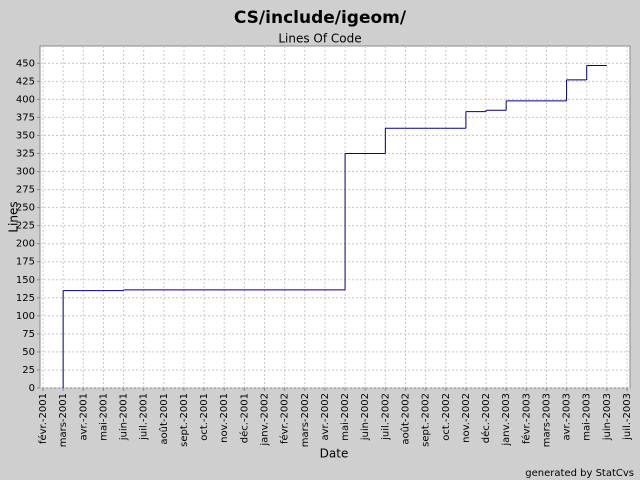 The height and width of the screenshot is (480, 640). Describe the element at coordinates (204, 417) in the screenshot. I see `x-tick-label: oct.-2001` at that location.